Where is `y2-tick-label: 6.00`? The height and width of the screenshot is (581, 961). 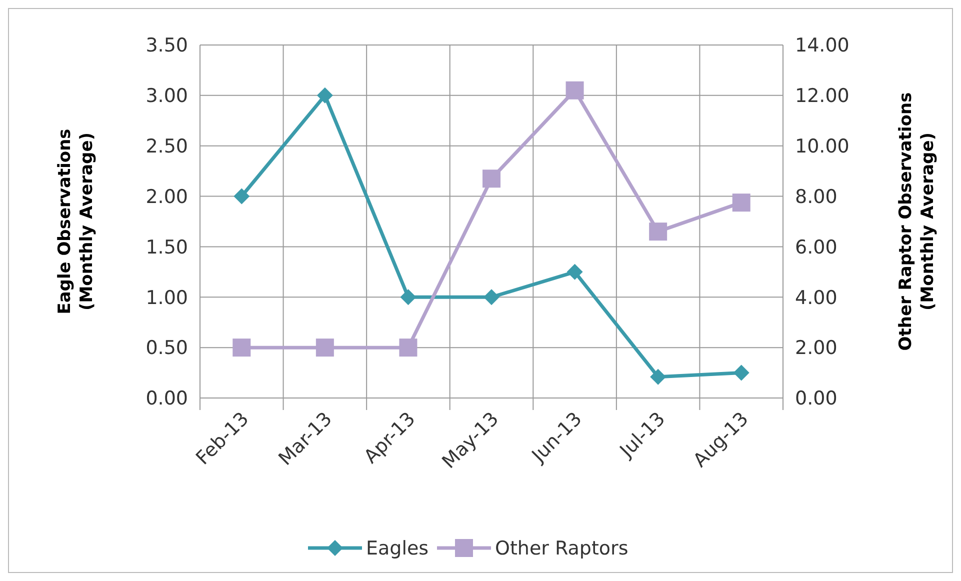
y2-tick-label: 6.00 is located at coordinates (816, 247).